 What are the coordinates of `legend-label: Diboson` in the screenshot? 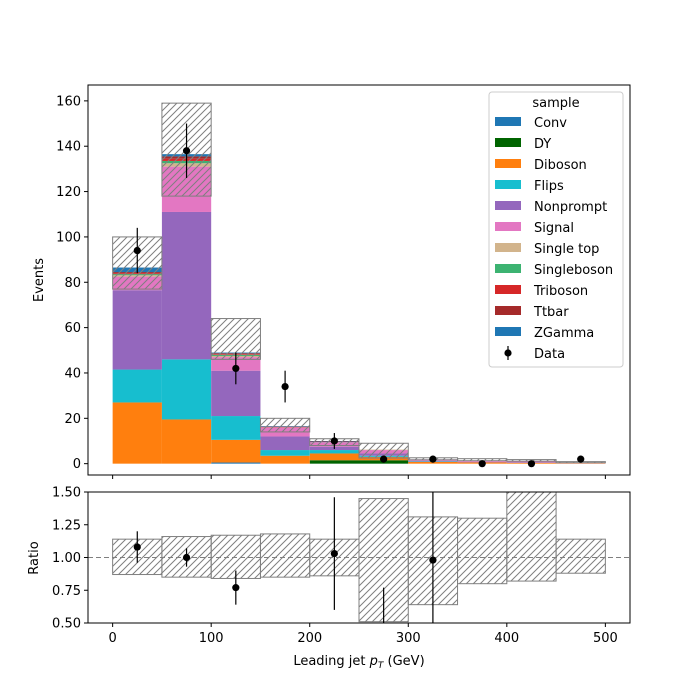 It's located at (560, 165).